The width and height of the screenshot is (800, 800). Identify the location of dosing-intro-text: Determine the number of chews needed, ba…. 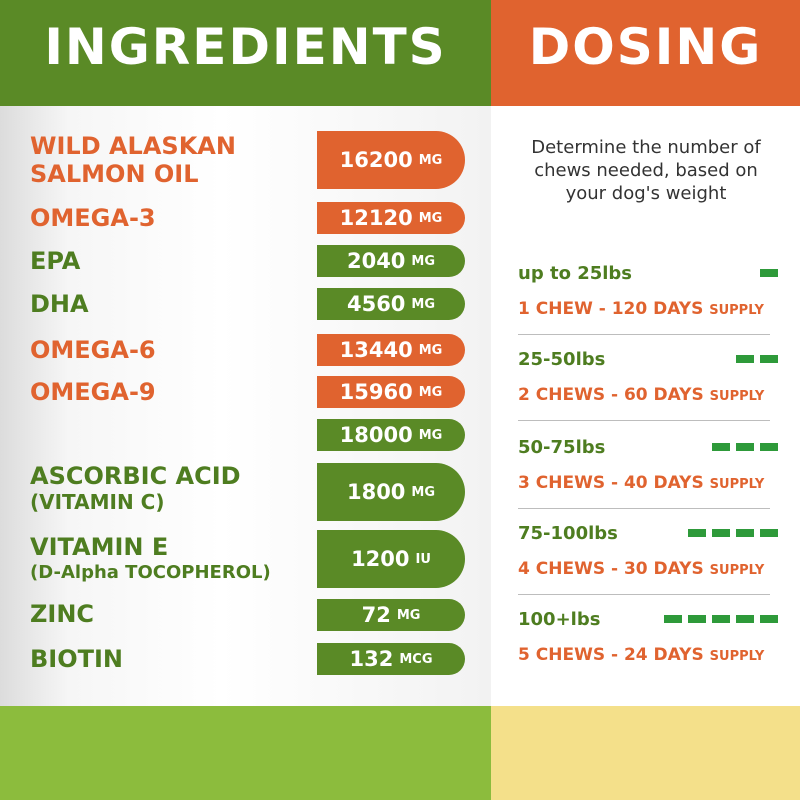
(646, 170).